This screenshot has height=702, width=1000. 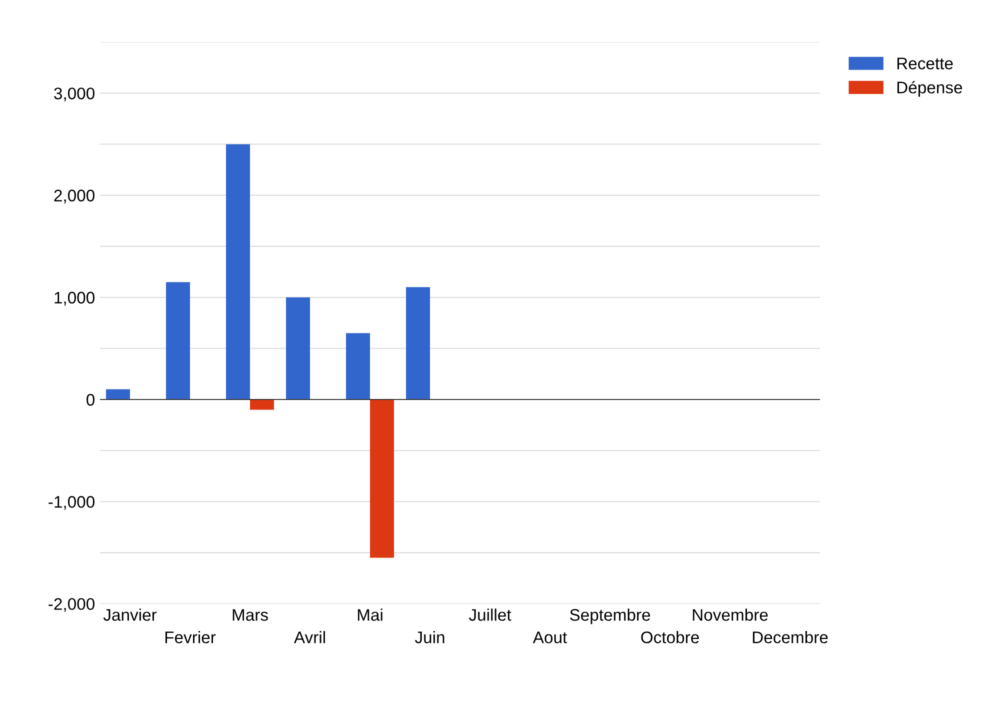 What do you see at coordinates (370, 614) in the screenshot?
I see `x-tick-label: Mai` at bounding box center [370, 614].